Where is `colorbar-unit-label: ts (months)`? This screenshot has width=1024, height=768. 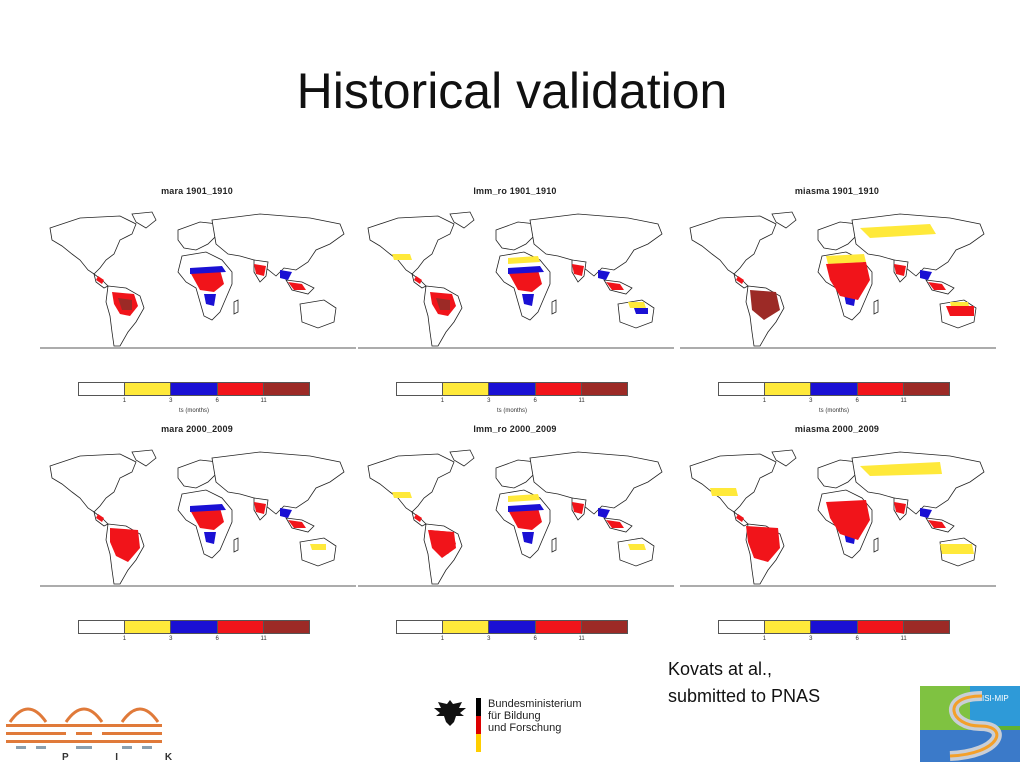 colorbar-unit-label: ts (months) is located at coordinates (193, 411).